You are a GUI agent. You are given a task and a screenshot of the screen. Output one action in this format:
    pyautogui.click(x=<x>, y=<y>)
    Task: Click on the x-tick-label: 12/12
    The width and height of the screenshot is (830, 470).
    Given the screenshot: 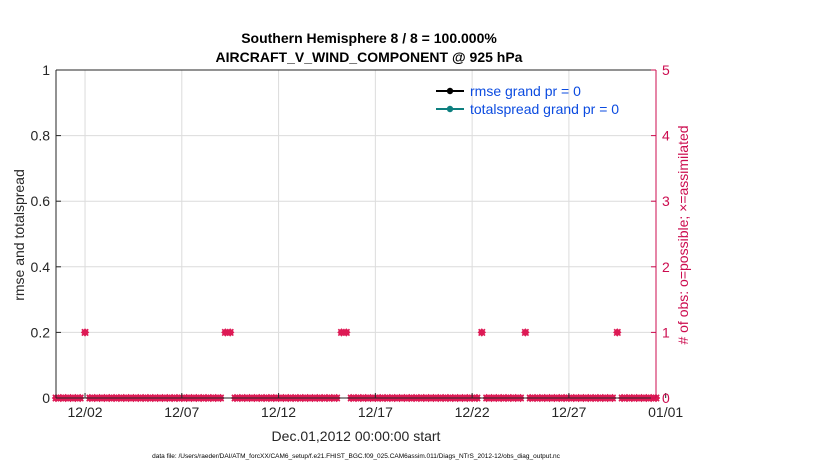 What is the action you would take?
    pyautogui.click(x=278, y=412)
    